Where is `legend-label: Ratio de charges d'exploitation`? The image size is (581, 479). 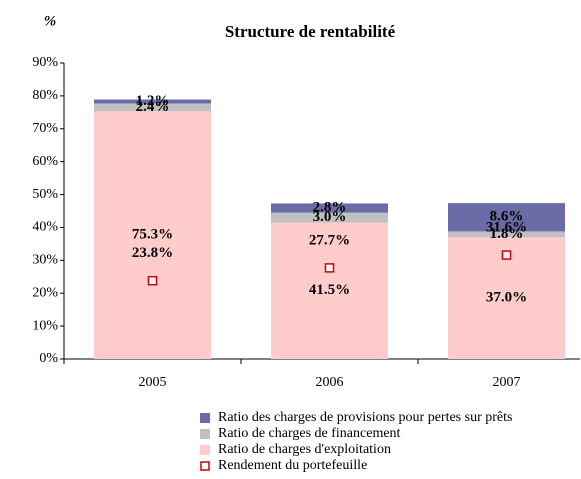 legend-label: Ratio de charges d'exploitation is located at coordinates (304, 449).